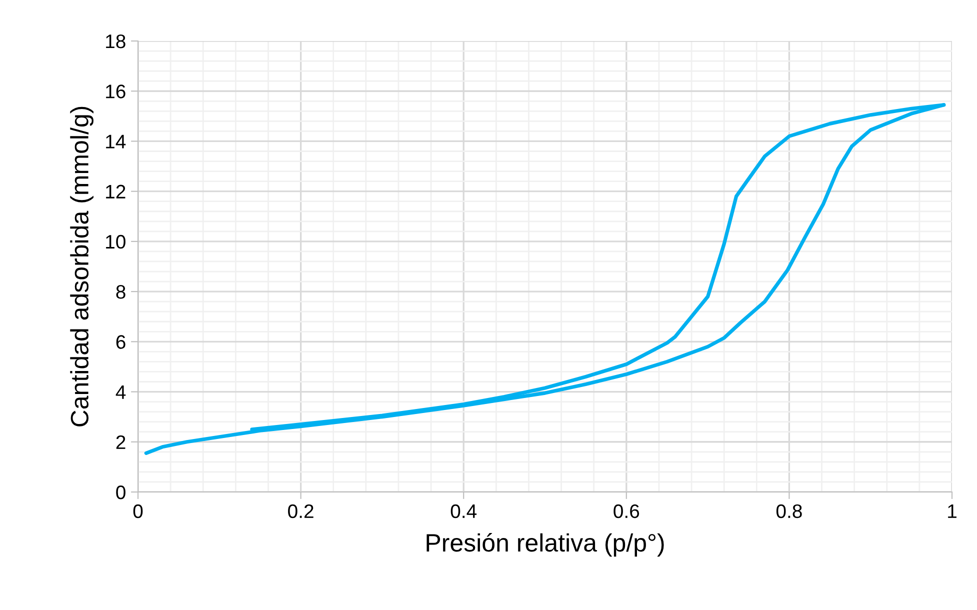 This screenshot has width=977, height=610. Describe the element at coordinates (301, 511) in the screenshot. I see `x-tick-label: 0.2` at that location.